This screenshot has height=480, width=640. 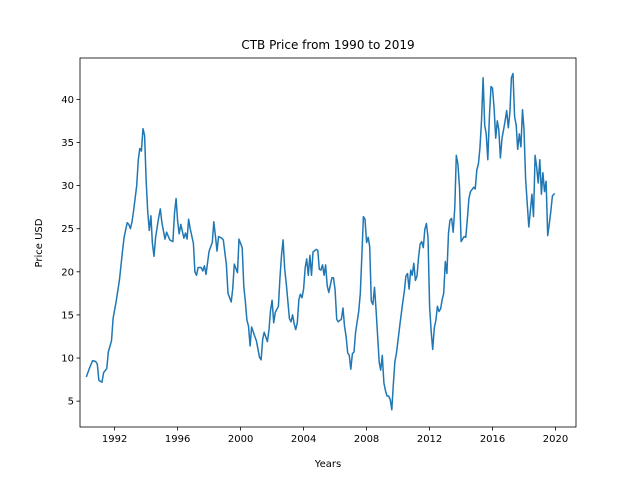 What do you see at coordinates (67, 100) in the screenshot?
I see `y-tick-label-40: 40` at bounding box center [67, 100].